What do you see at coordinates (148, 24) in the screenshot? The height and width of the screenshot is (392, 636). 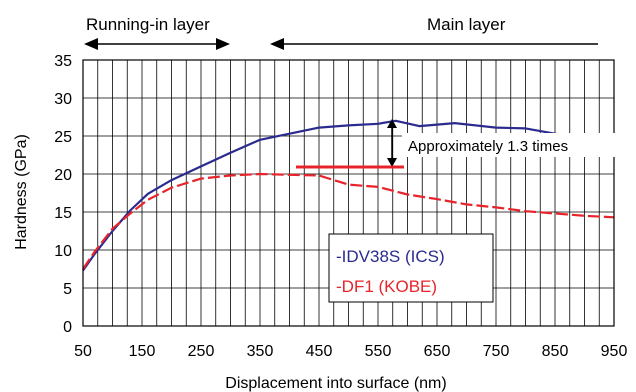 I see `running-in-layer-label: Running-in layer` at bounding box center [148, 24].